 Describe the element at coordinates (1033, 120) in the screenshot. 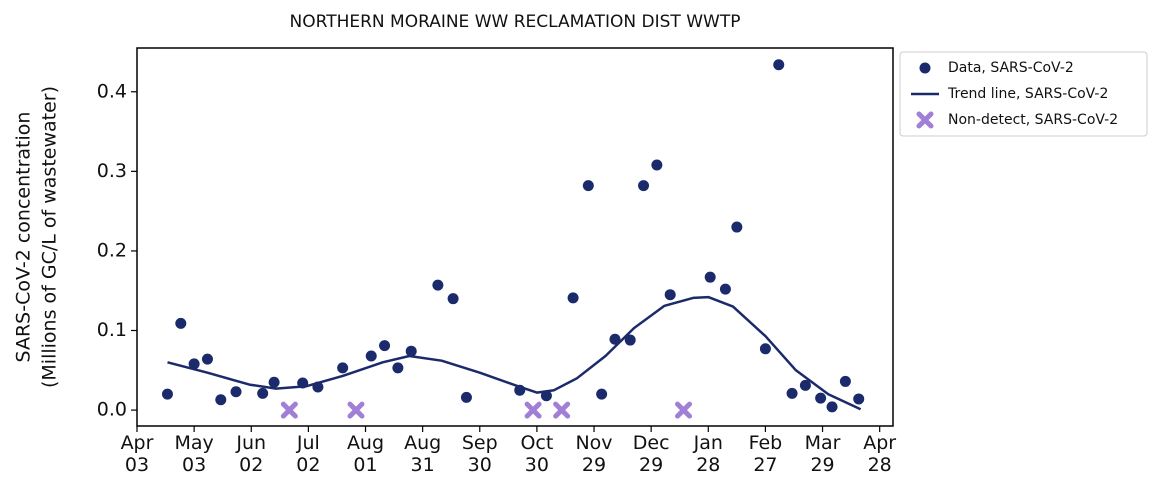

I see `legend-label: Non-detect, SARS-CoV-2` at that location.